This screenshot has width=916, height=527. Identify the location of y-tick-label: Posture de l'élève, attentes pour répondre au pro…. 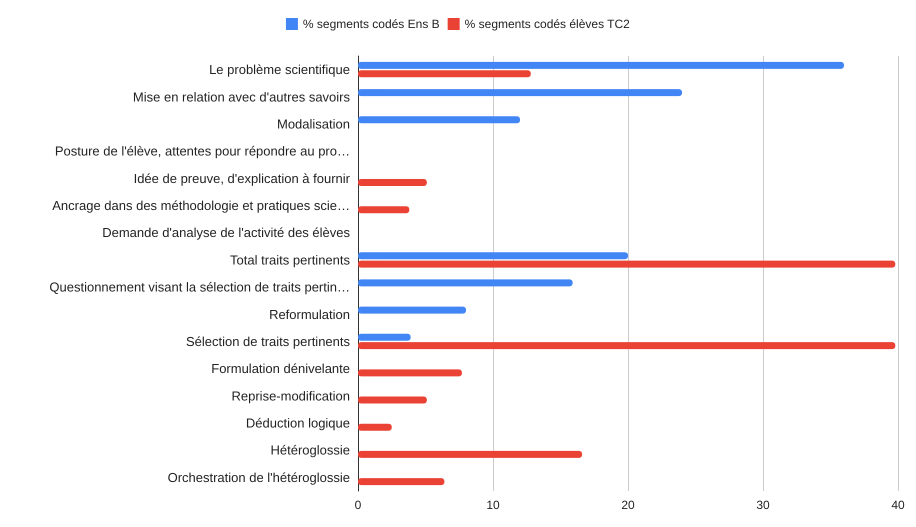
(202, 151).